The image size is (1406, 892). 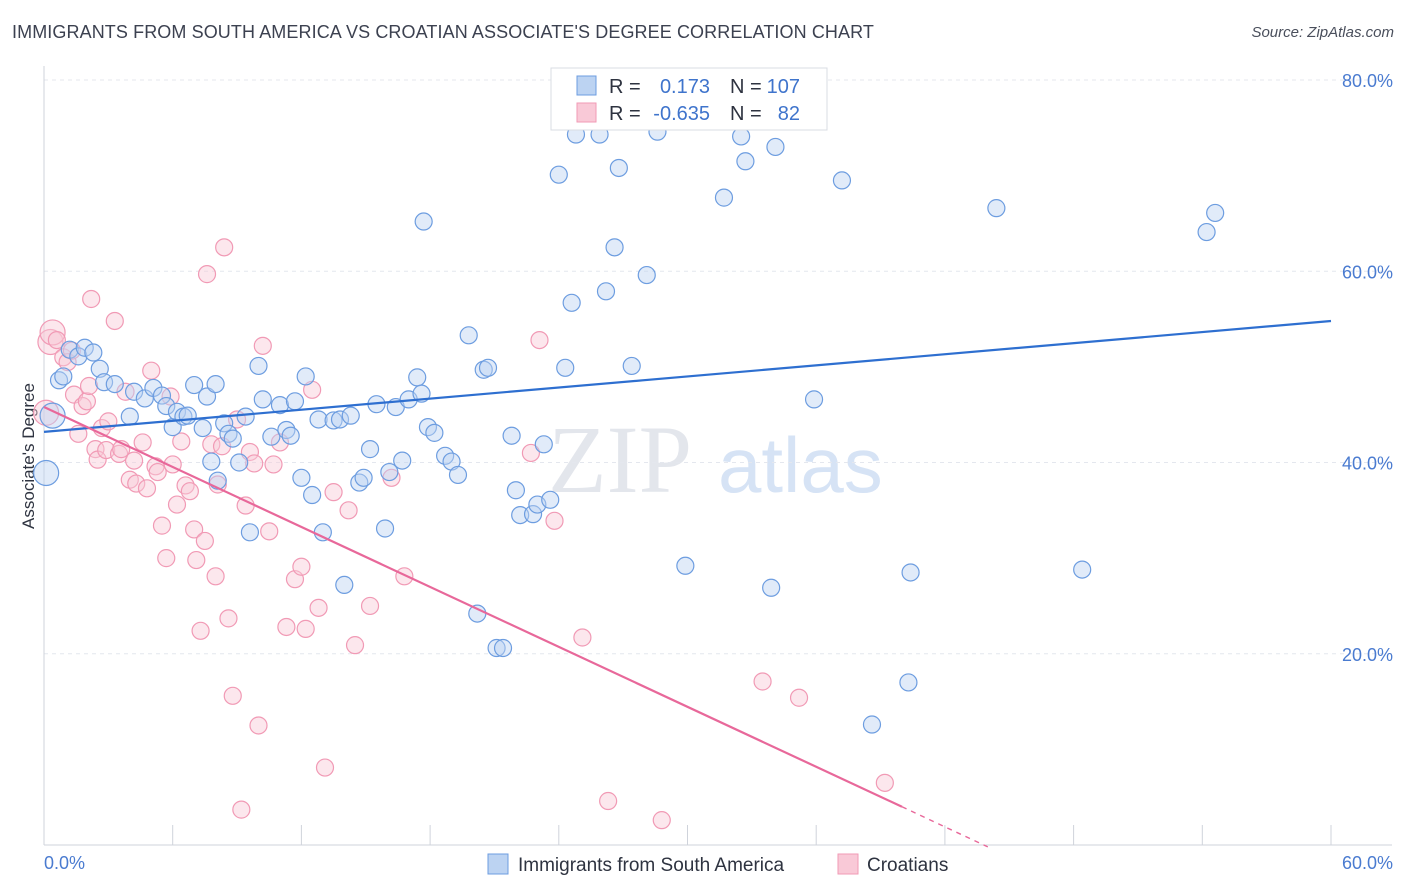 I want to click on bottom-legend-blue-label: Immigrants from South America, so click(x=651, y=865).